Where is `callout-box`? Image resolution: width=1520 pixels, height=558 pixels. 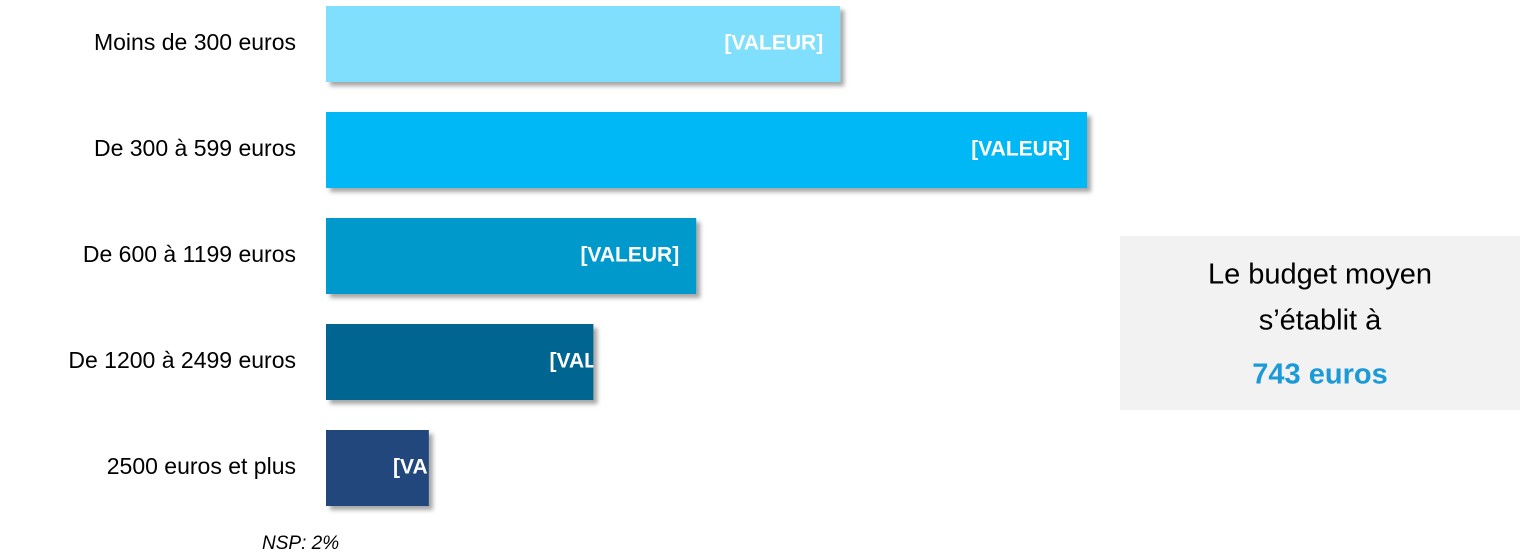 callout-box is located at coordinates (1320, 323).